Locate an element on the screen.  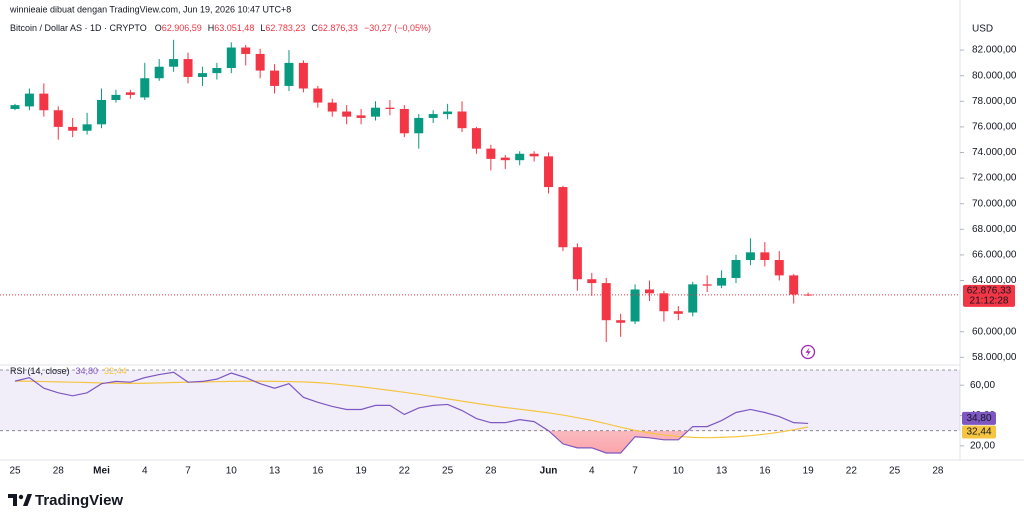
symbol: Bitcoin / Dollar AS · 1D · CRYPTO is located at coordinates (78, 28).